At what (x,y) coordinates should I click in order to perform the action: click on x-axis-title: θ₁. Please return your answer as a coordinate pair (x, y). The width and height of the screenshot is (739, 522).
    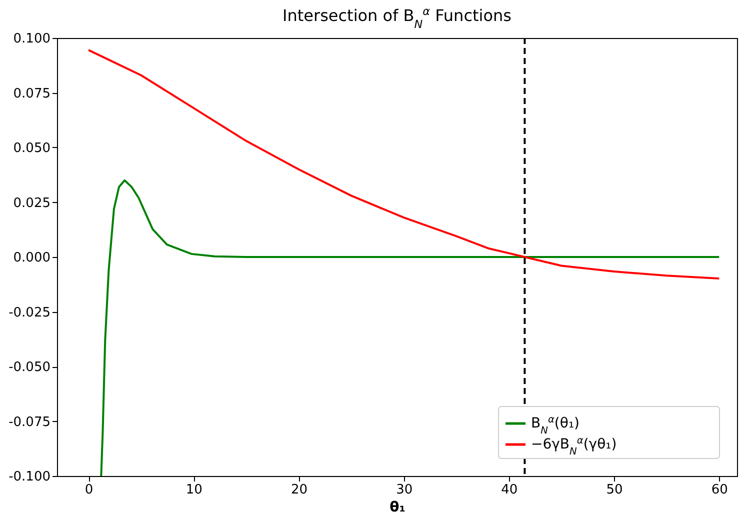
    Looking at the image, I should click on (398, 508).